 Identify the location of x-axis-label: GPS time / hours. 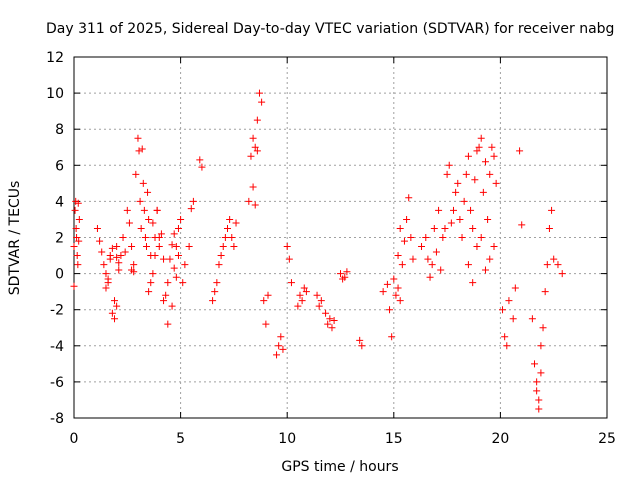
(339, 467).